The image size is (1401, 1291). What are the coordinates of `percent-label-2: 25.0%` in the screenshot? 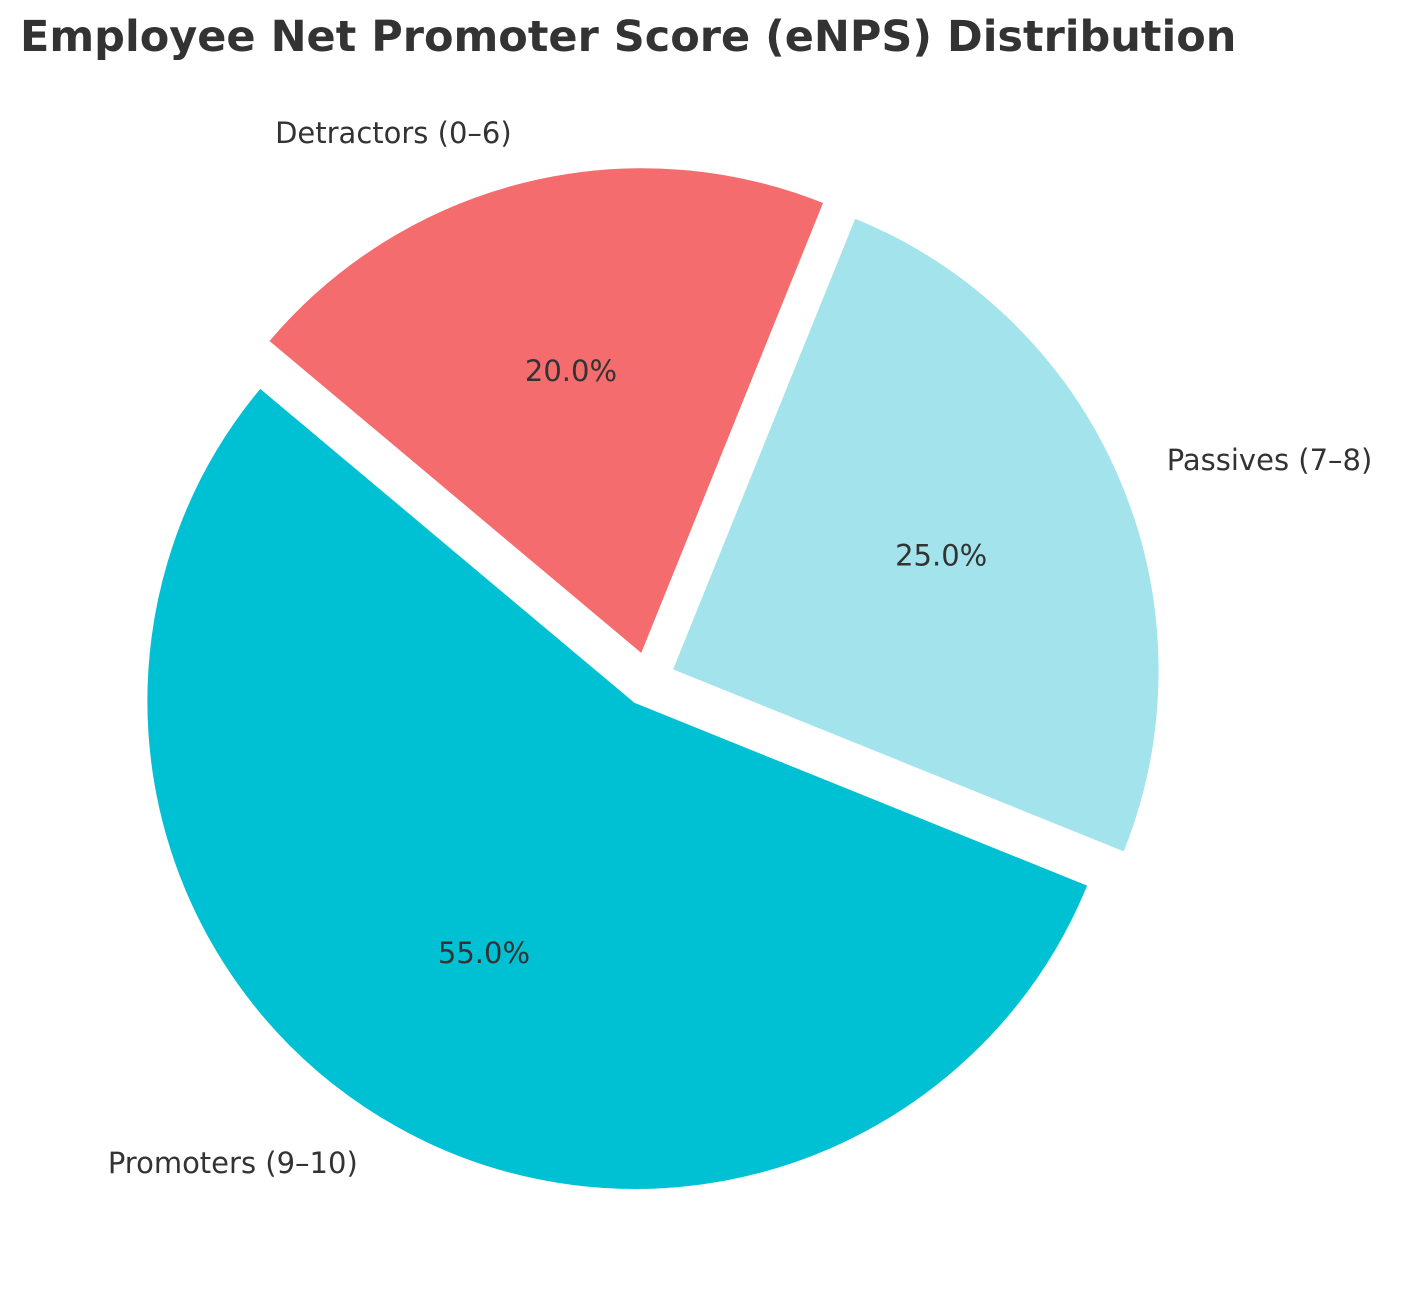 It's located at (941, 556).